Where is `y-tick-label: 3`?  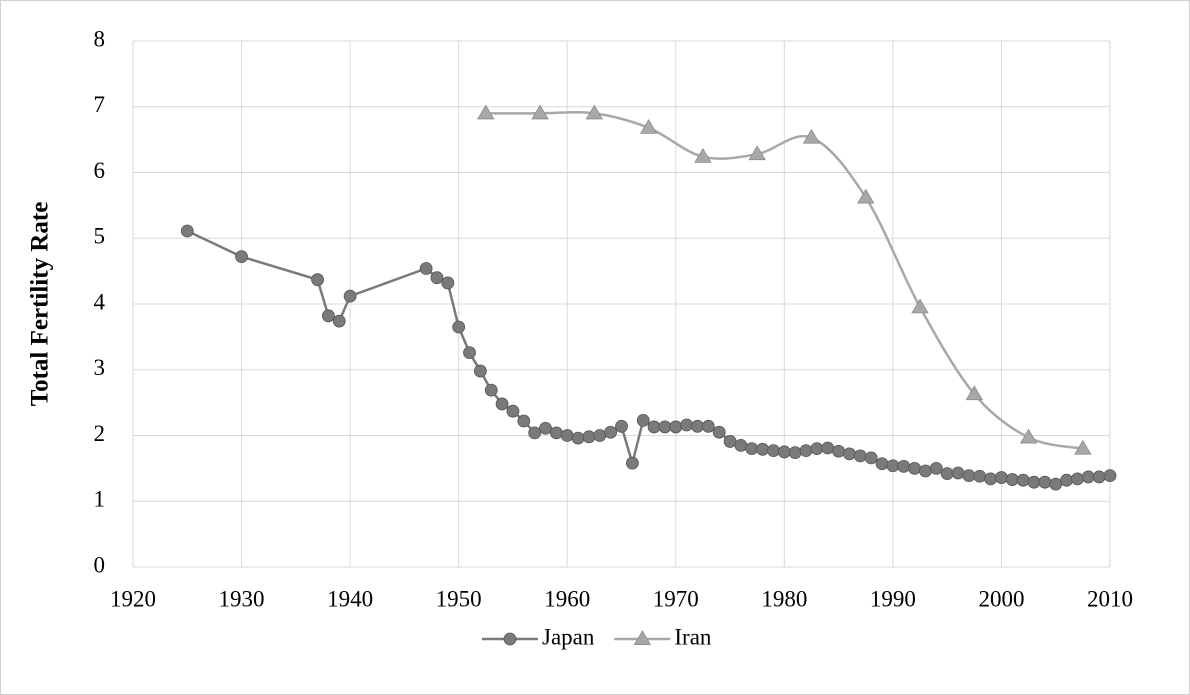
y-tick-label: 3 is located at coordinates (100, 367).